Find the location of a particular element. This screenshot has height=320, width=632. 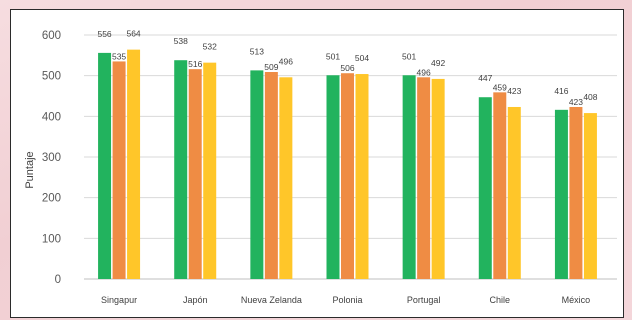

data-label: 459 is located at coordinates (500, 87).